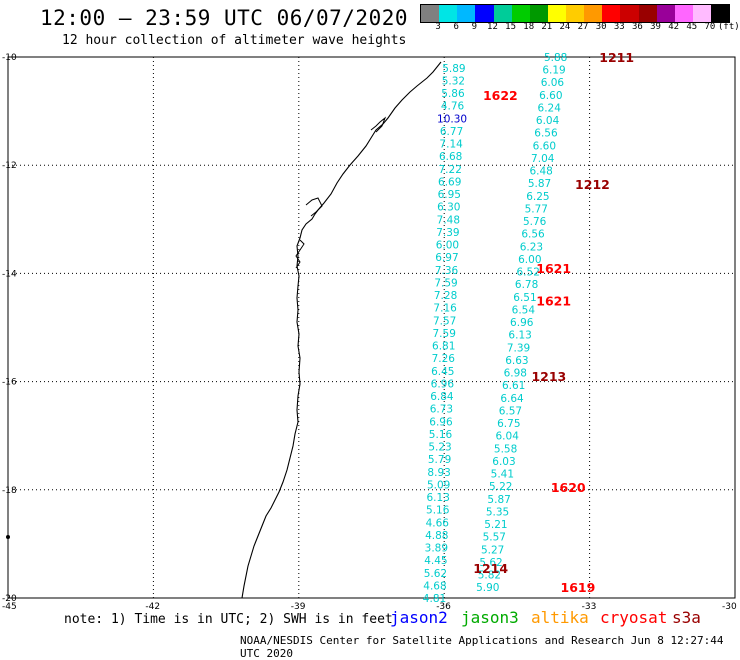 This screenshot has height=660, width=740. I want to click on colorbar-label: 36, so click(637, 27).